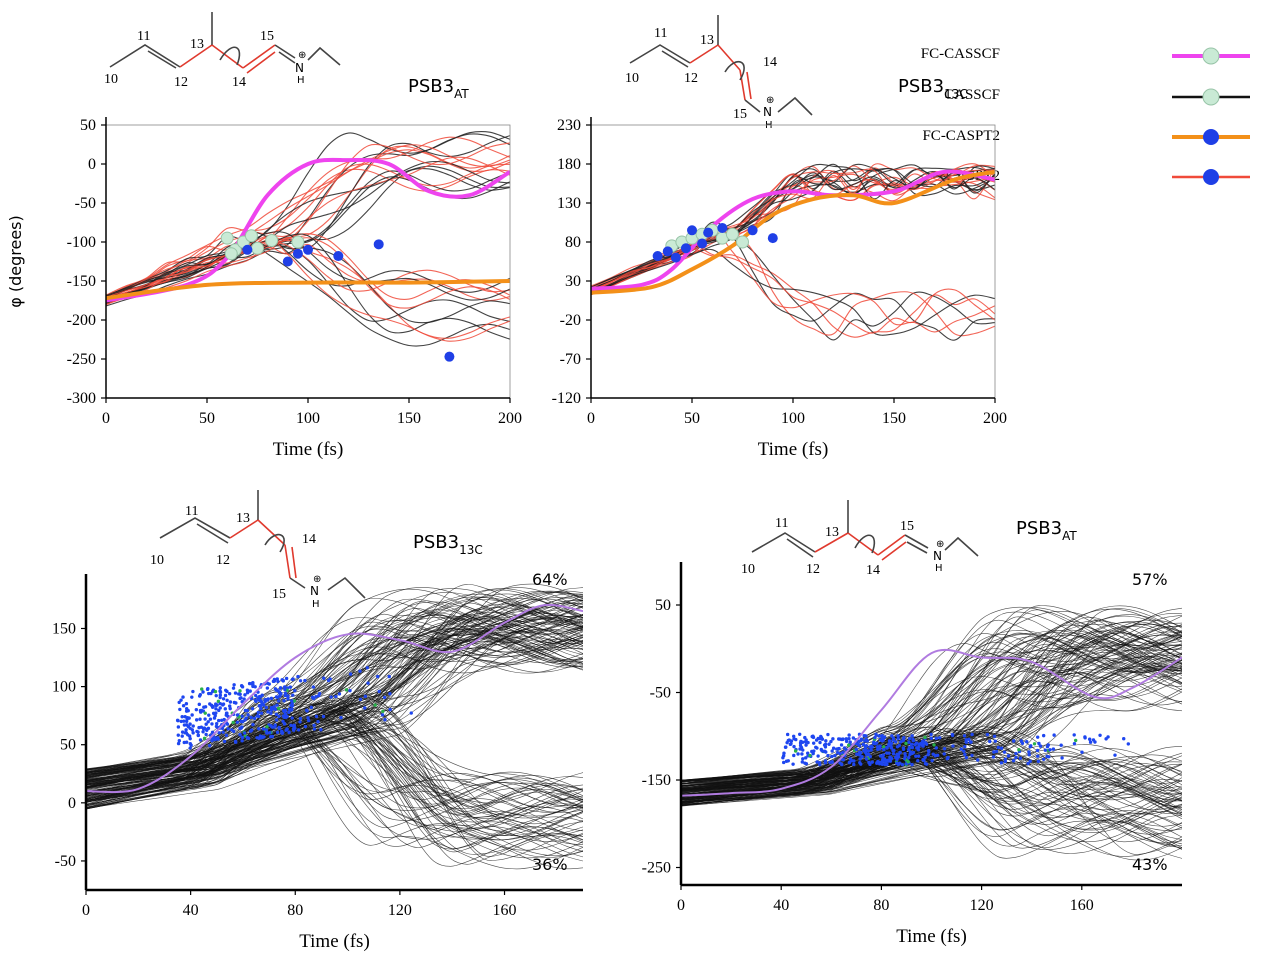  I want to click on hop-marker-caspt2, so click(308, 249).